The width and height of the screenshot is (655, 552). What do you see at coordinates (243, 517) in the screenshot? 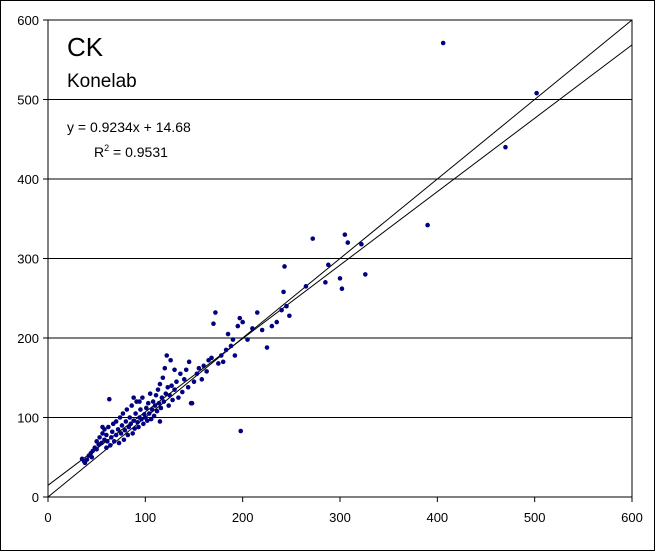
I see `x-tick-label: 200` at bounding box center [243, 517].